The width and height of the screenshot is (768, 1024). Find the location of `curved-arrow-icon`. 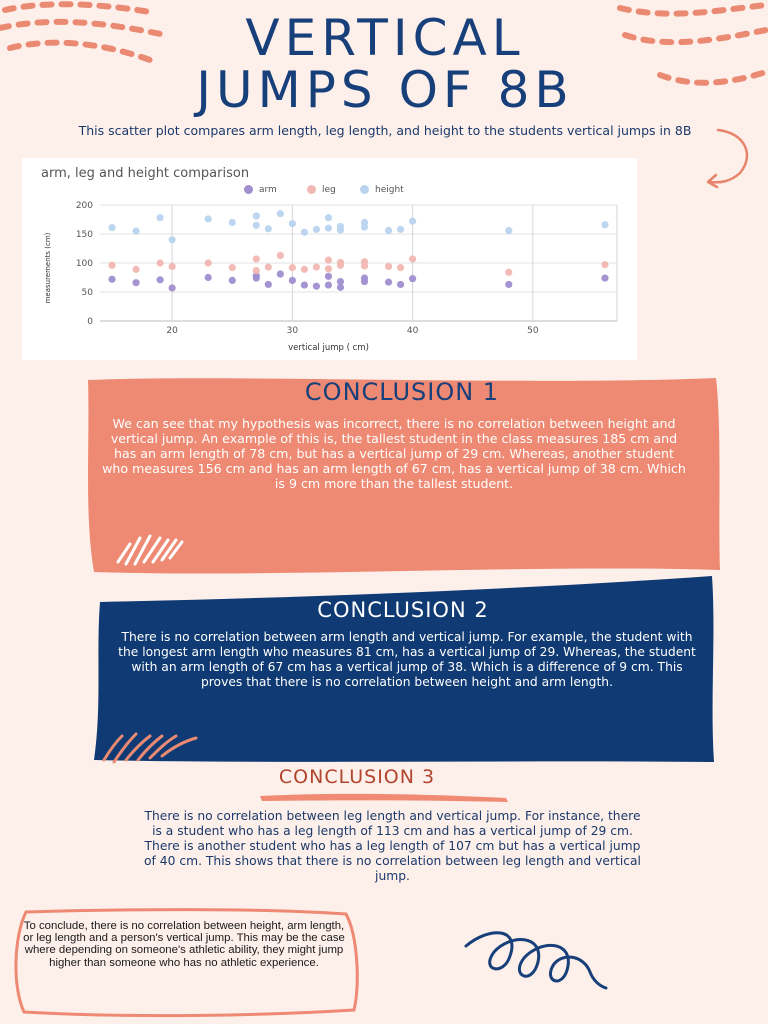

curved-arrow-icon is located at coordinates (727, 158).